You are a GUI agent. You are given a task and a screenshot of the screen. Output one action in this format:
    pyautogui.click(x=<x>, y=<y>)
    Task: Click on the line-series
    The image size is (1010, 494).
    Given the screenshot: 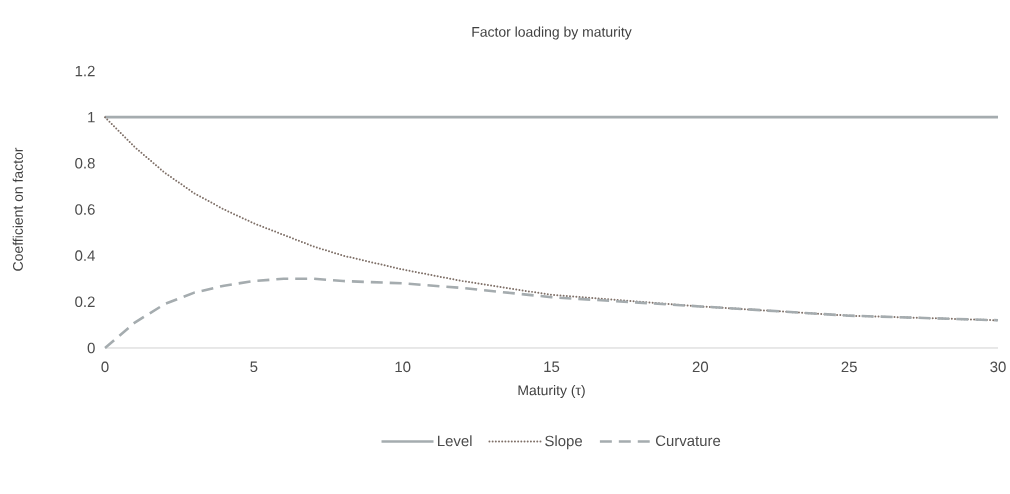 What is the action you would take?
    pyautogui.click(x=551, y=313)
    